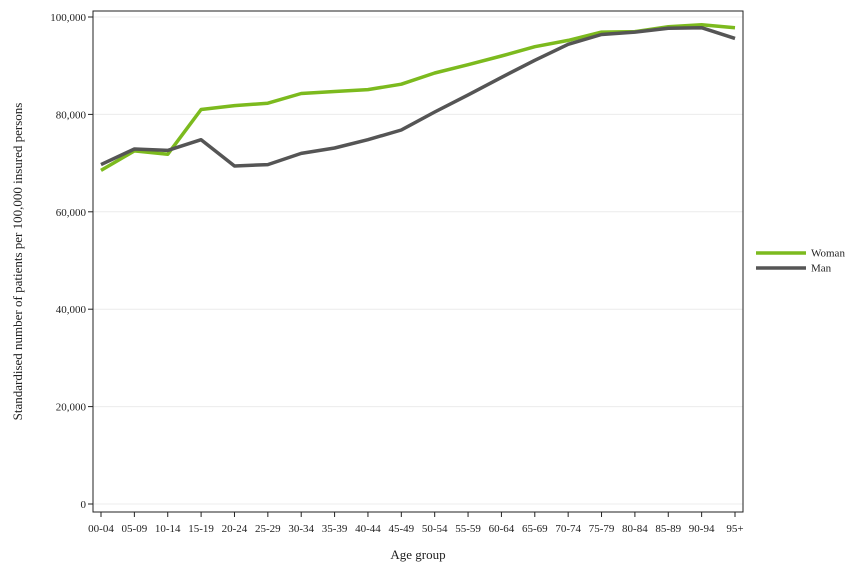 This screenshot has height=576, width=864. What do you see at coordinates (535, 529) in the screenshot?
I see `x-tick-label: 65-69` at bounding box center [535, 529].